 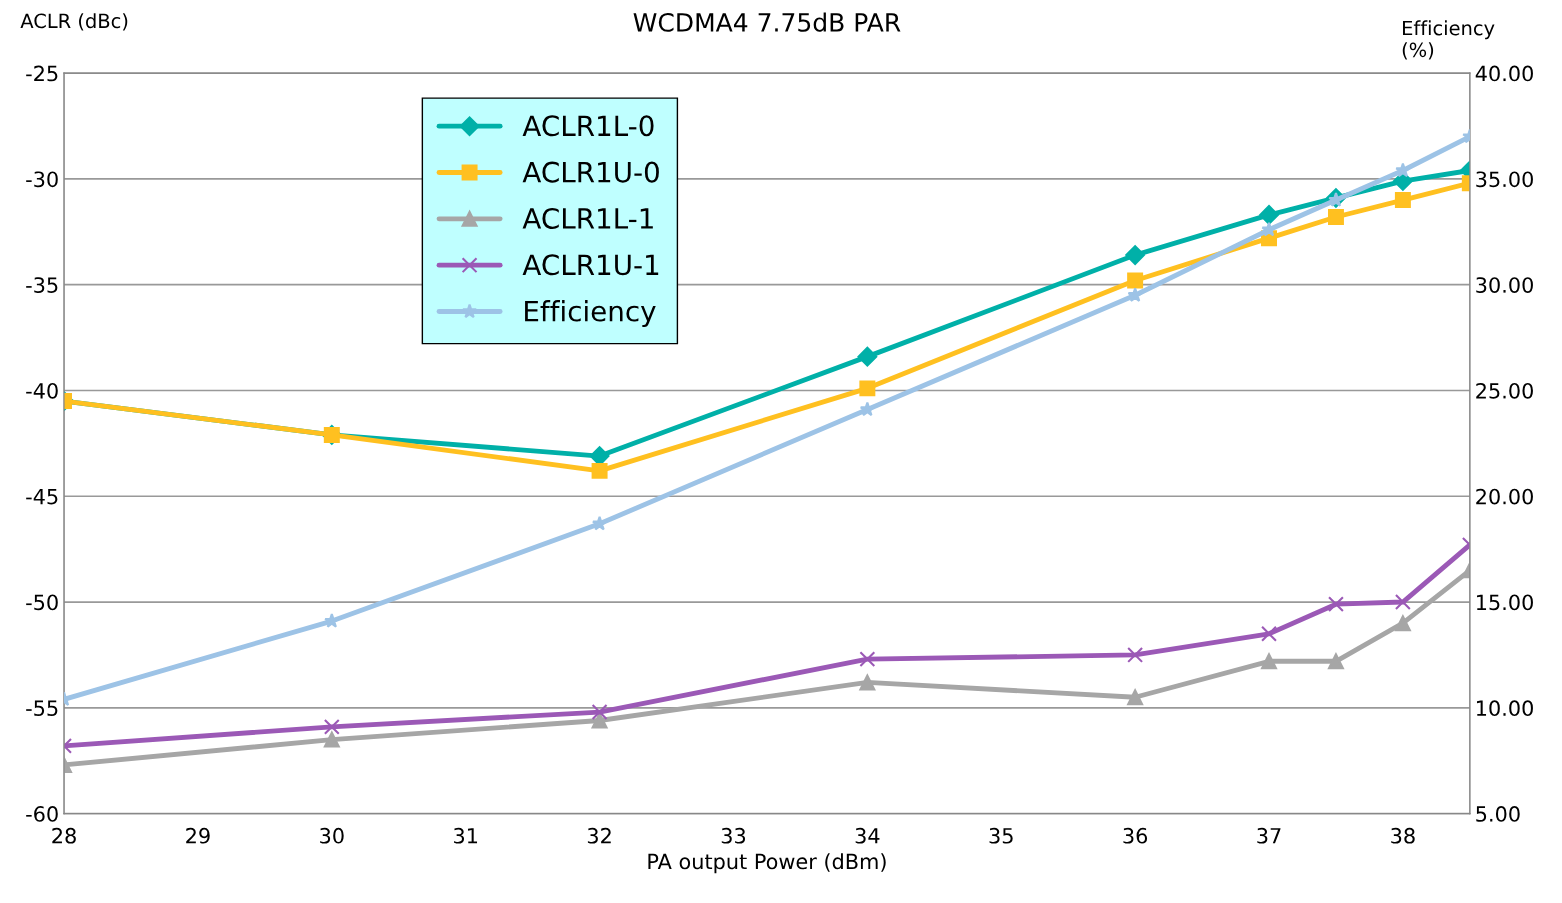 I want to click on y-tick-label: -35, so click(x=42, y=285).